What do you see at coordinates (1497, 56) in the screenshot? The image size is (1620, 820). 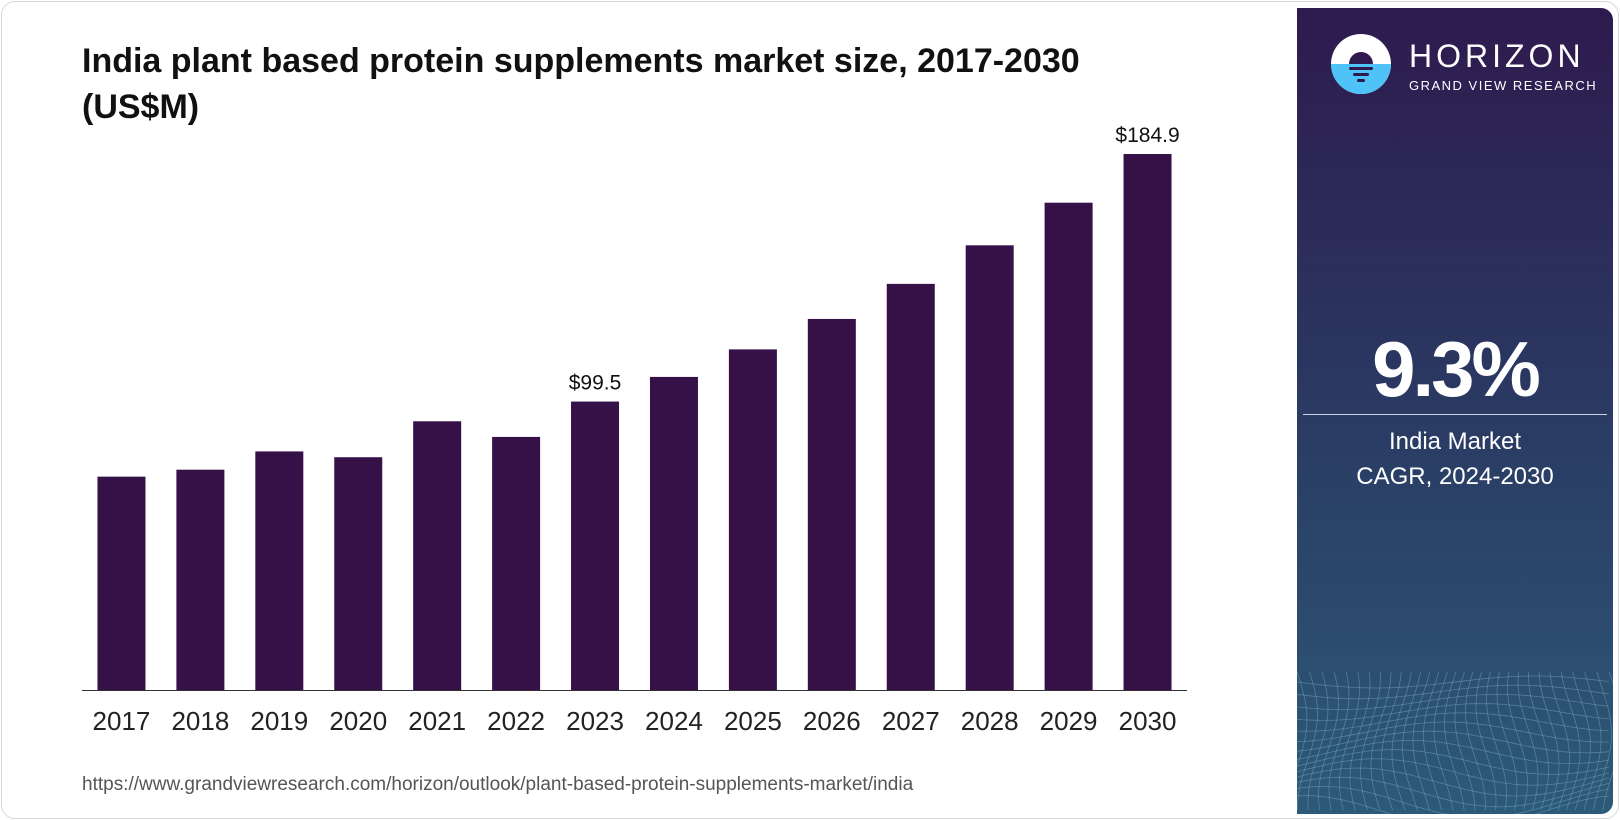 I see `brand-name: HORIZON` at bounding box center [1497, 56].